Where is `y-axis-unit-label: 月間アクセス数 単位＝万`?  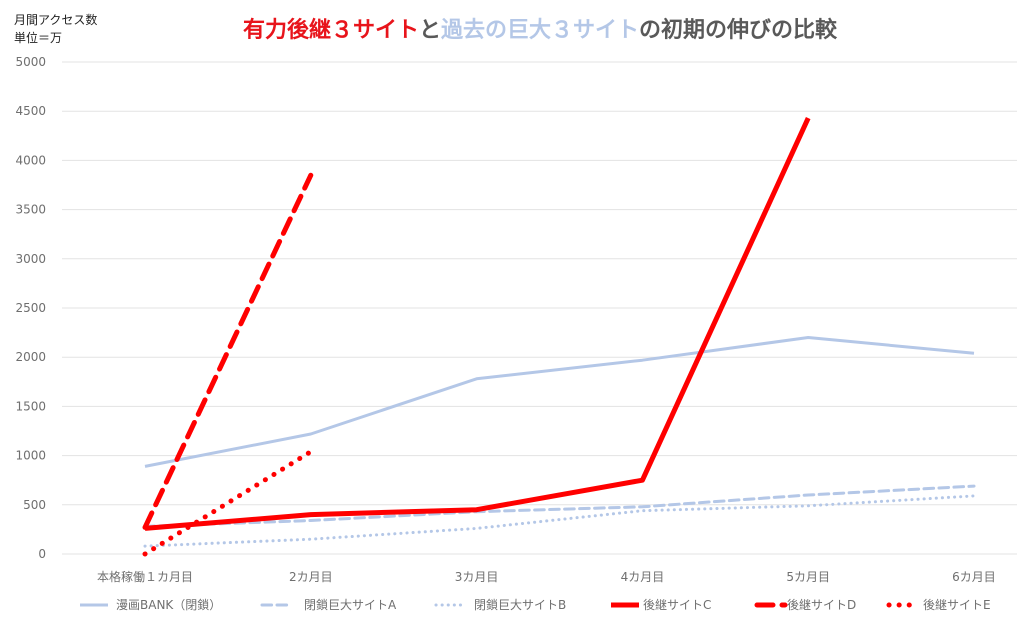 y-axis-unit-label: 月間アクセス数 単位＝万 is located at coordinates (55, 28).